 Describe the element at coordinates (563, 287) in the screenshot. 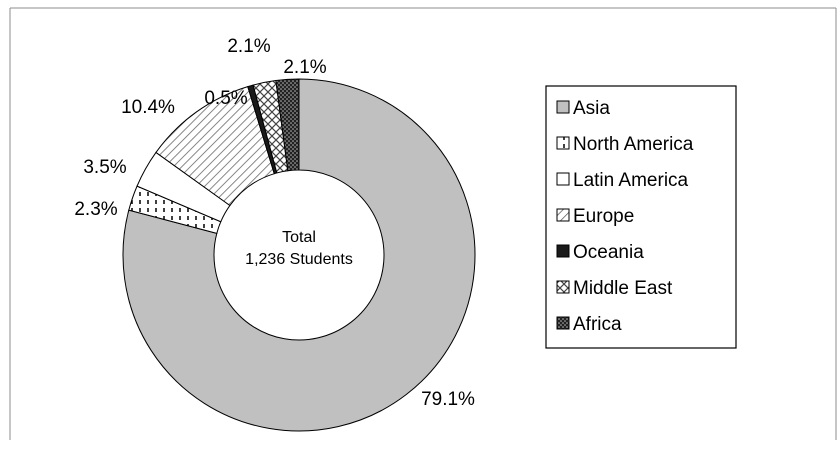

I see `legend-swatch-middle-east` at that location.